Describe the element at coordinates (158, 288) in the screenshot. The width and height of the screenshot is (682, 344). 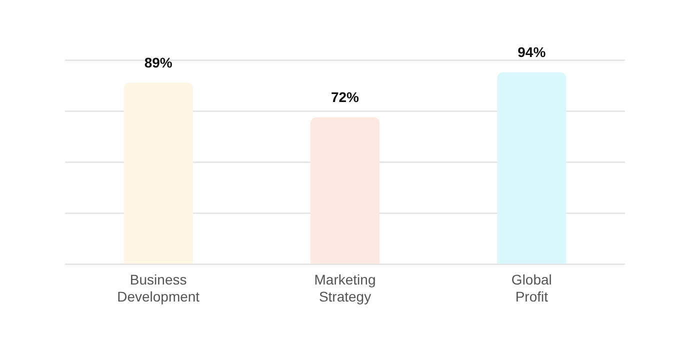
I see `x-tick-label: Business Development` at that location.